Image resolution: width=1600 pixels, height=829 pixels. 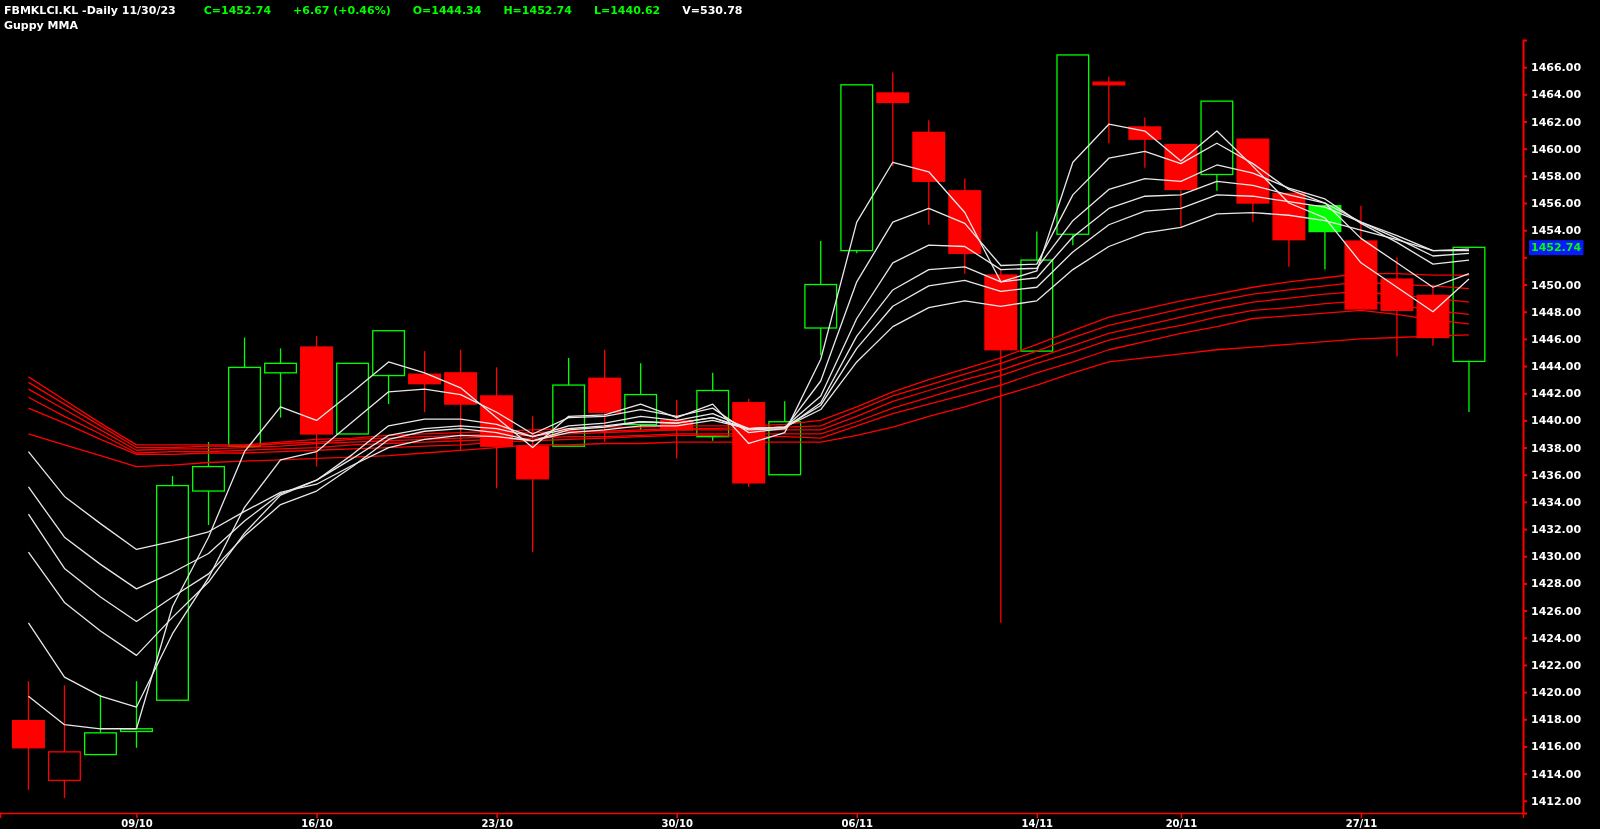 What do you see at coordinates (857, 823) in the screenshot?
I see `x-tick-label: 06/11` at bounding box center [857, 823].